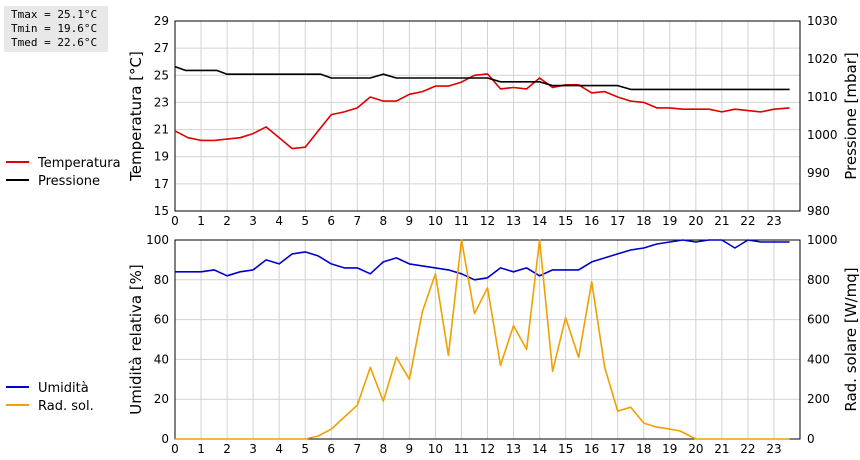 Image resolution: width=860 pixels, height=460 pixels. I want to click on y-right-tick-label: 0, so click(811, 439).